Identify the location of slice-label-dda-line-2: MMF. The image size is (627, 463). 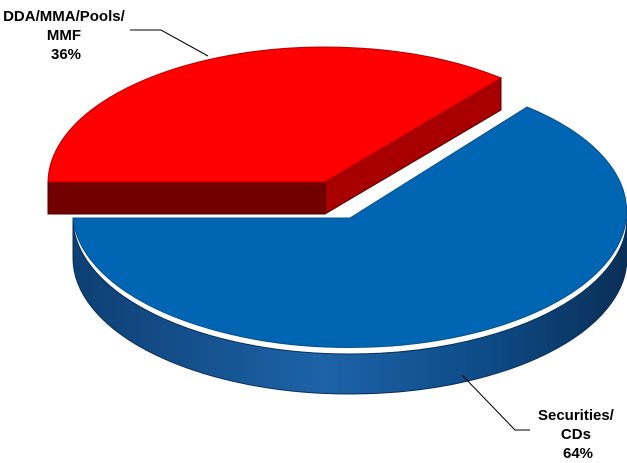
(64, 35).